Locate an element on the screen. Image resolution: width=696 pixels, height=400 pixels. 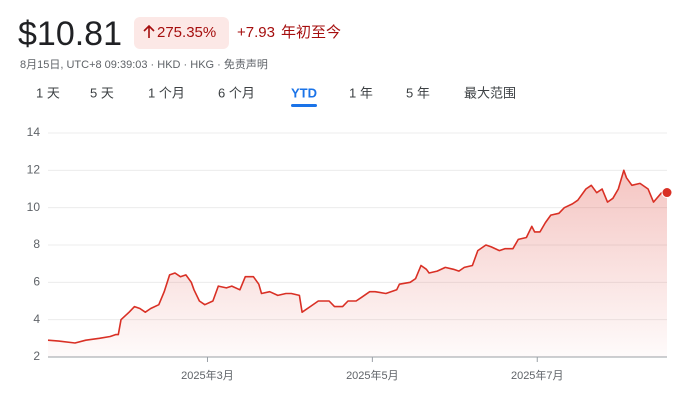
tab: 5 天 is located at coordinates (102, 92).